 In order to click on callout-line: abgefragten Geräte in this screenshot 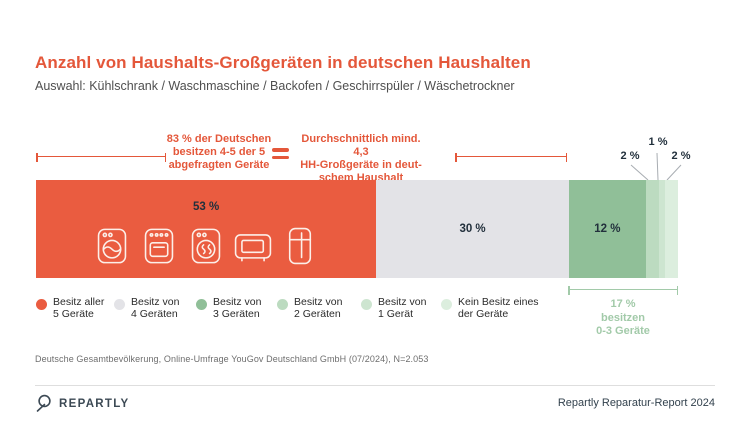, I will do `click(219, 165)`.